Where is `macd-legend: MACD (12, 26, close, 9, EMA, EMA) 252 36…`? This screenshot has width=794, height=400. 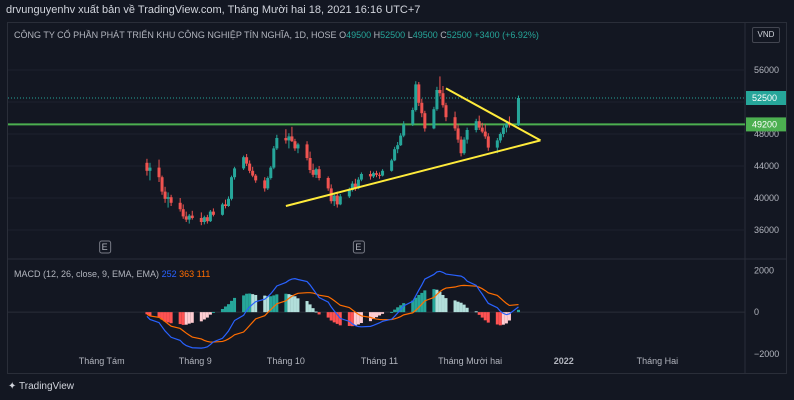
macd-legend: MACD (12, 26, close, 9, EMA, EMA) 252 36… is located at coordinates (112, 274).